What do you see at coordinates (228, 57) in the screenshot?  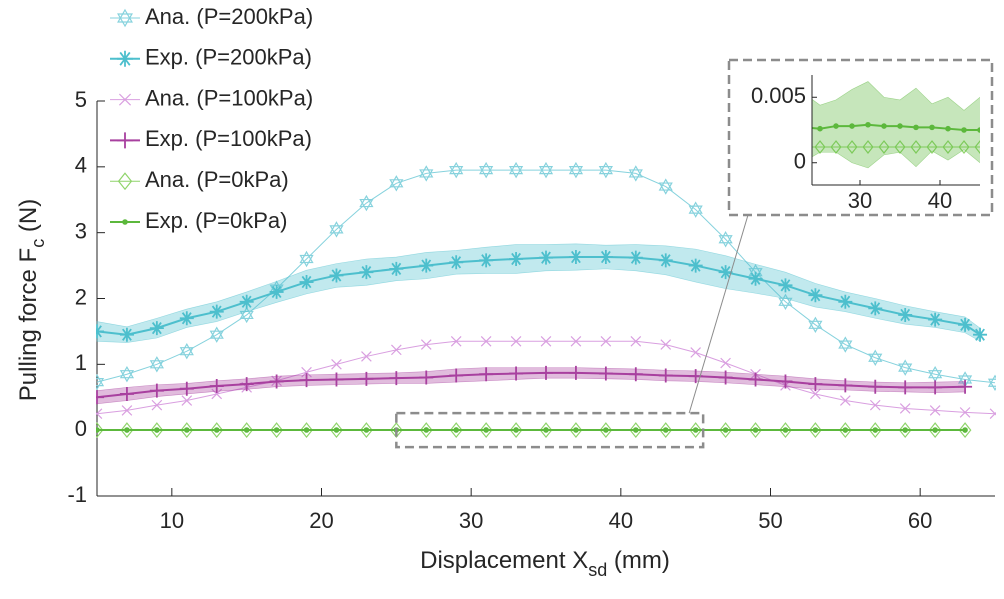 I see `legend-label: Exp. (P=200kPa)` at bounding box center [228, 57].